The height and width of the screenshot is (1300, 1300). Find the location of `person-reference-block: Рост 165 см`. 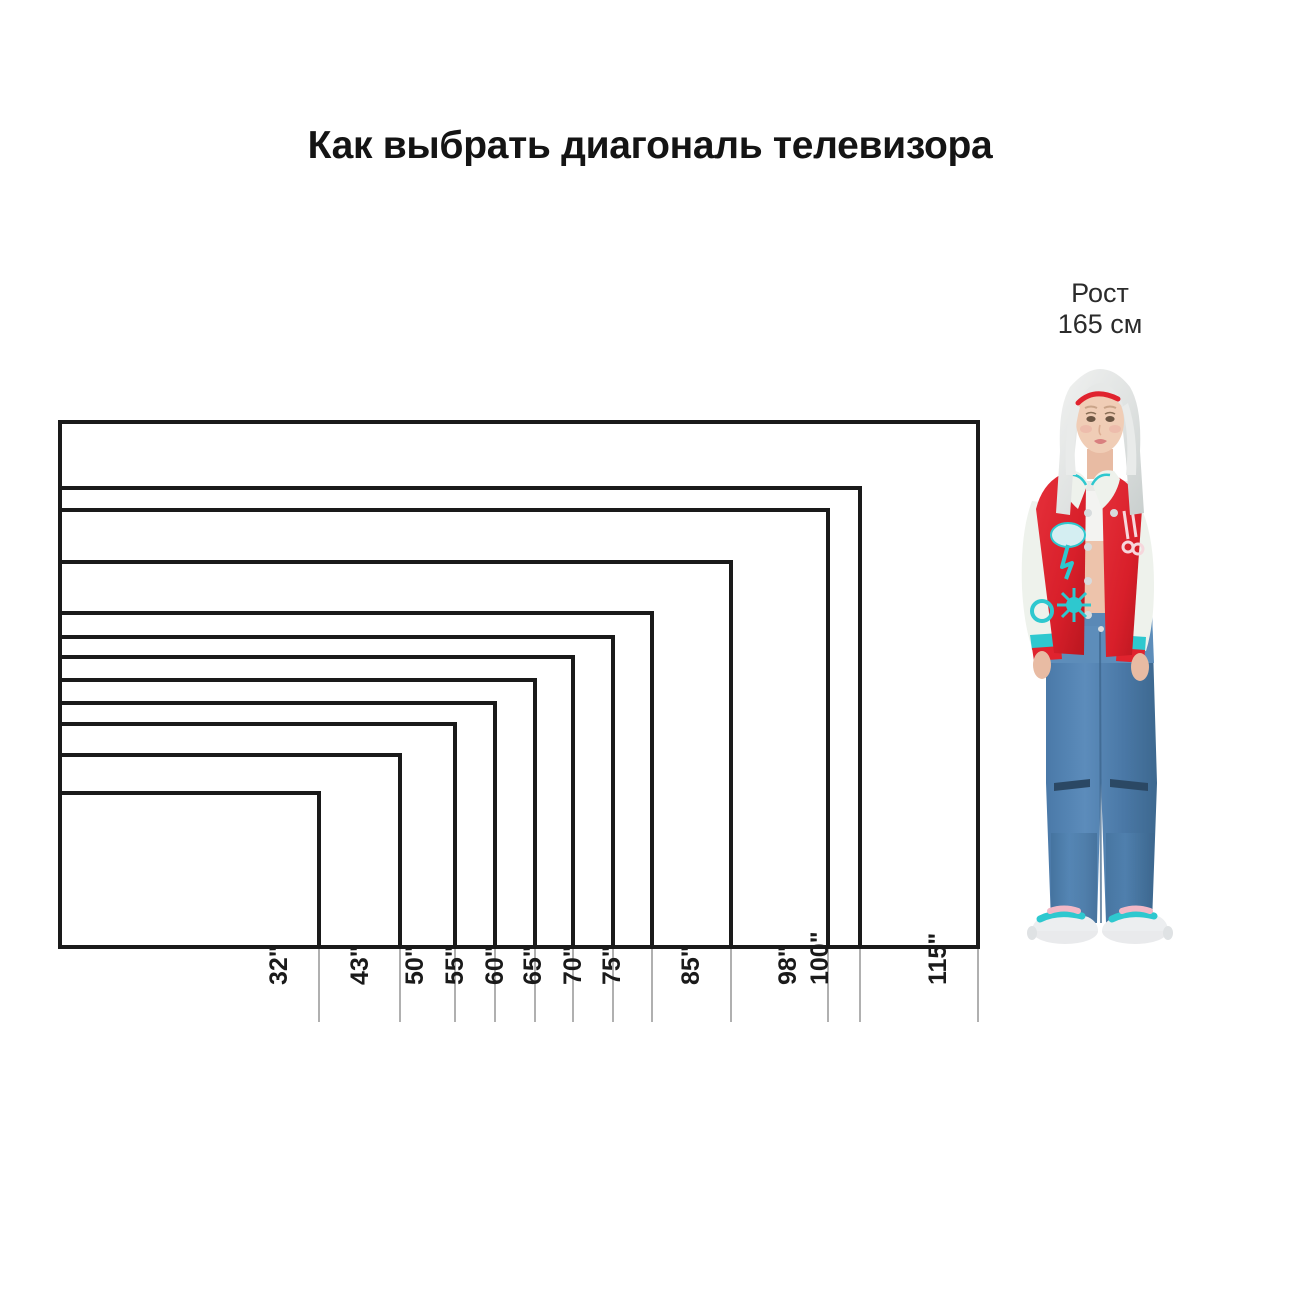

person-reference-block: Рост 165 см is located at coordinates (1100, 613).